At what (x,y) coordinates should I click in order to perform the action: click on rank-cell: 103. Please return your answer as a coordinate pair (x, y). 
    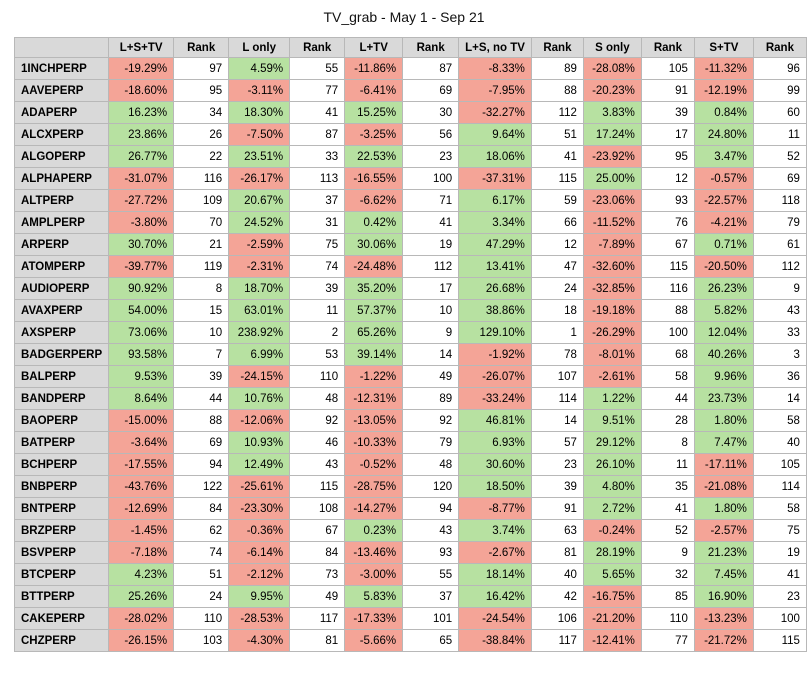
    Looking at the image, I should click on (201, 640).